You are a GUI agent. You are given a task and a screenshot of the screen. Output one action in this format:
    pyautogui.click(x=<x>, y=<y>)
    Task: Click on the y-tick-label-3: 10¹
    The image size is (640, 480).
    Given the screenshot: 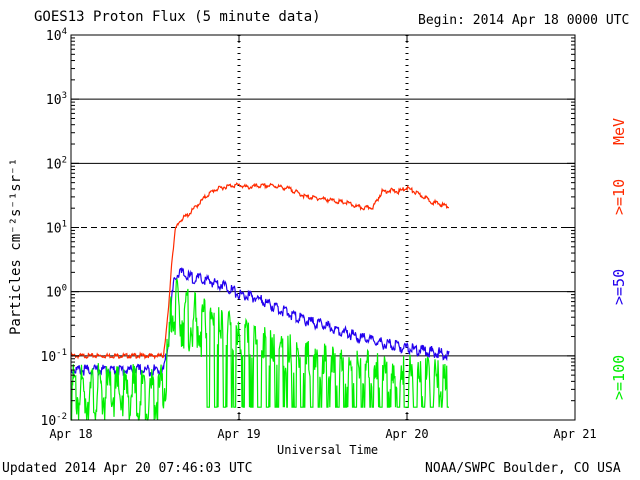 What is the action you would take?
    pyautogui.click(x=56, y=228)
    